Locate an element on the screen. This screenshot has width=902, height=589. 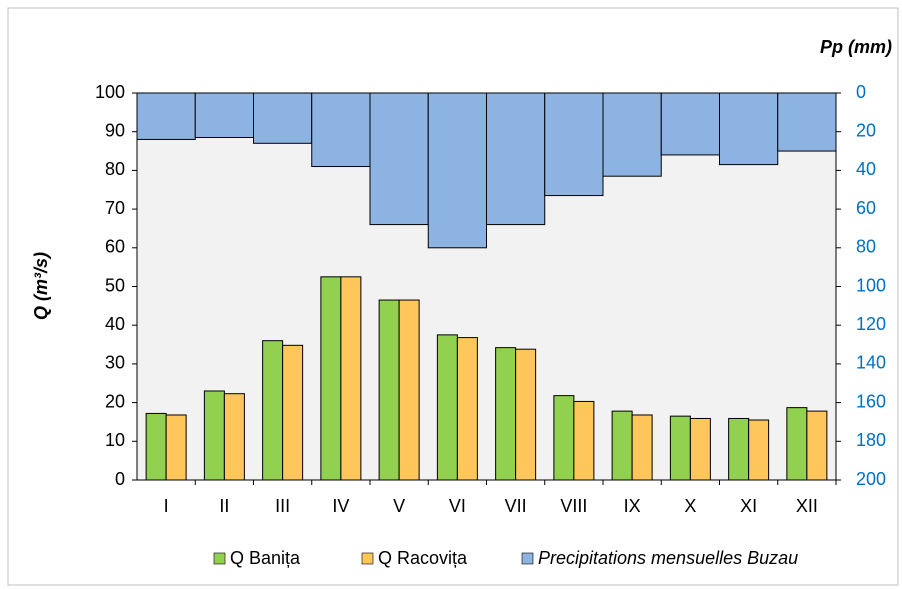
y2-tick-label: 60 is located at coordinates (866, 208).